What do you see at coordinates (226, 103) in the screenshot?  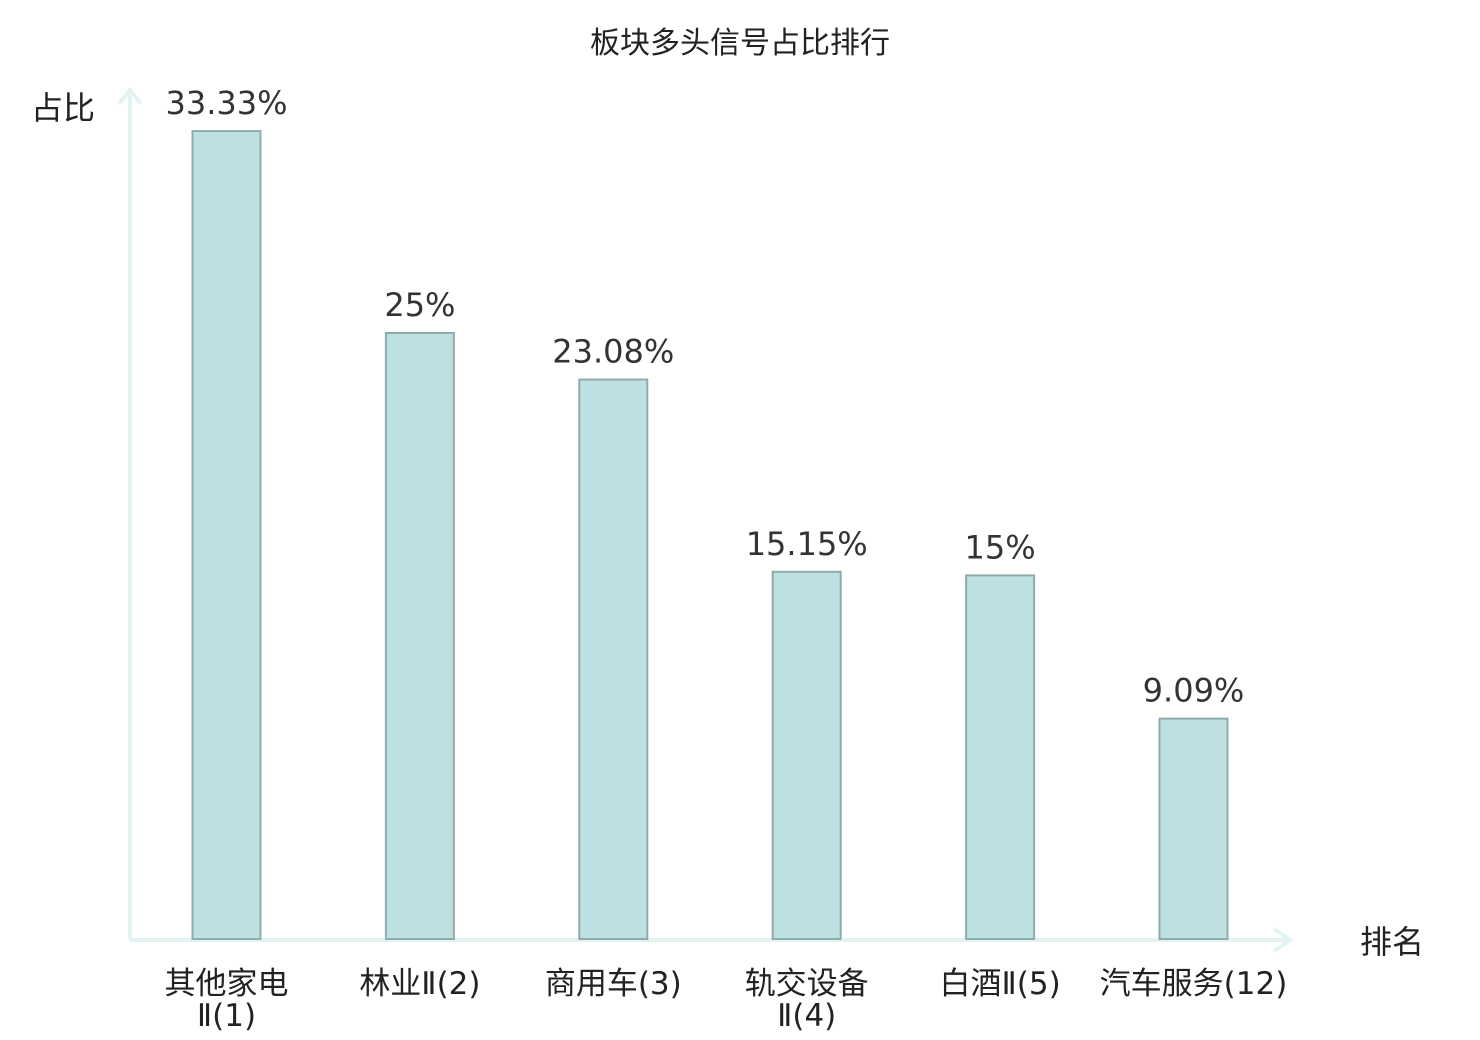 I see `bar-value-label: 33.33%` at bounding box center [226, 103].